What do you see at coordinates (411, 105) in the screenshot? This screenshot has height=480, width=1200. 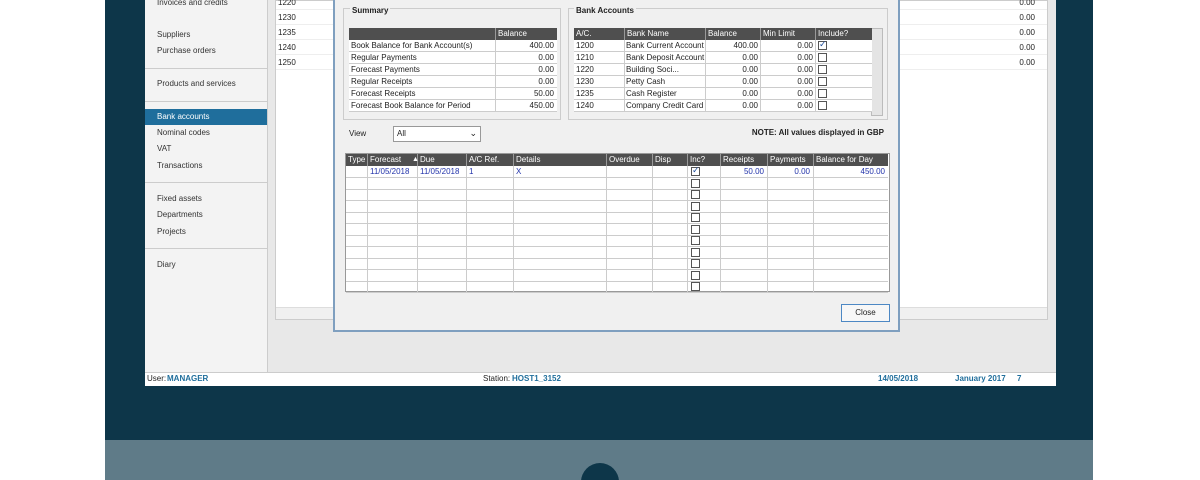 I see `summary-label: Forecast Book Balance for Period` at bounding box center [411, 105].